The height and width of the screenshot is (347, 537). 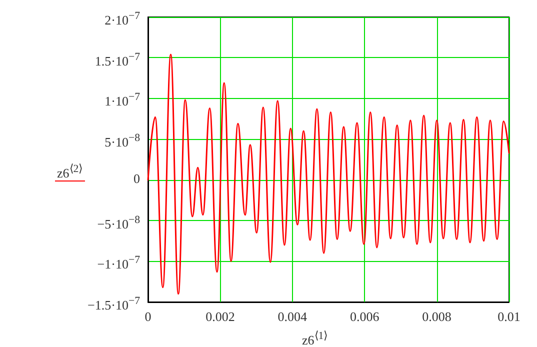 I want to click on y-tick-label: −1·10$^{−7}$, so click(x=118, y=263).